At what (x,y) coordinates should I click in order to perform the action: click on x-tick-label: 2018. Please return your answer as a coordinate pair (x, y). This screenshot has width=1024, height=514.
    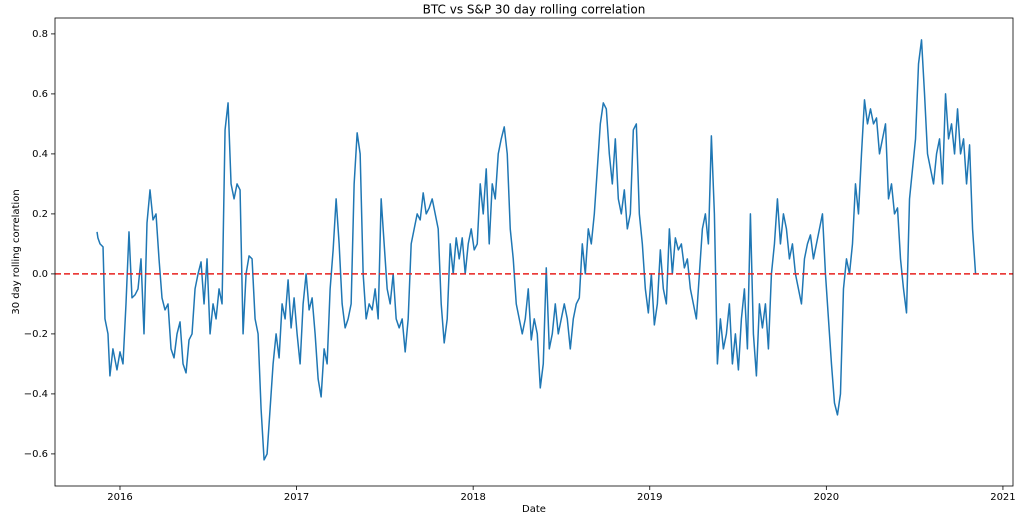
    Looking at the image, I should click on (472, 497).